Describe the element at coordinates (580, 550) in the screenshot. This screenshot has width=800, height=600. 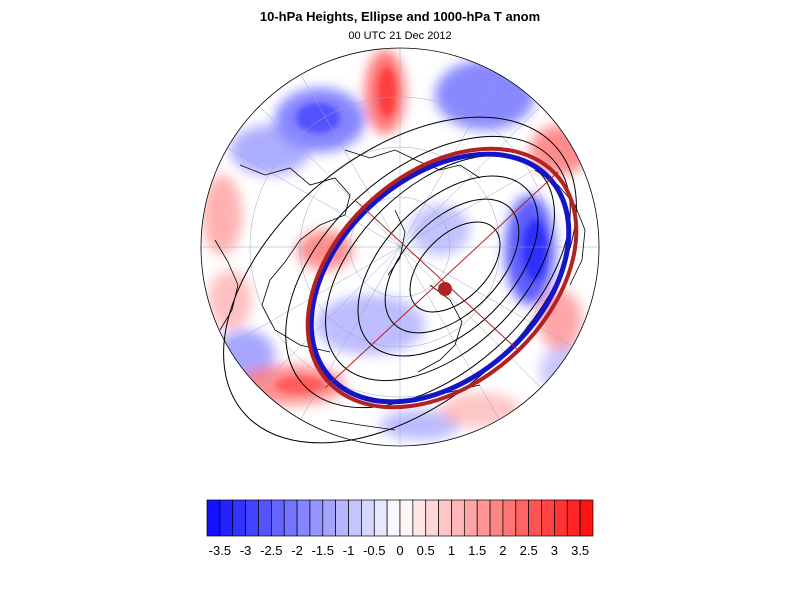
I see `colorbar-tick-label: 3.5` at that location.